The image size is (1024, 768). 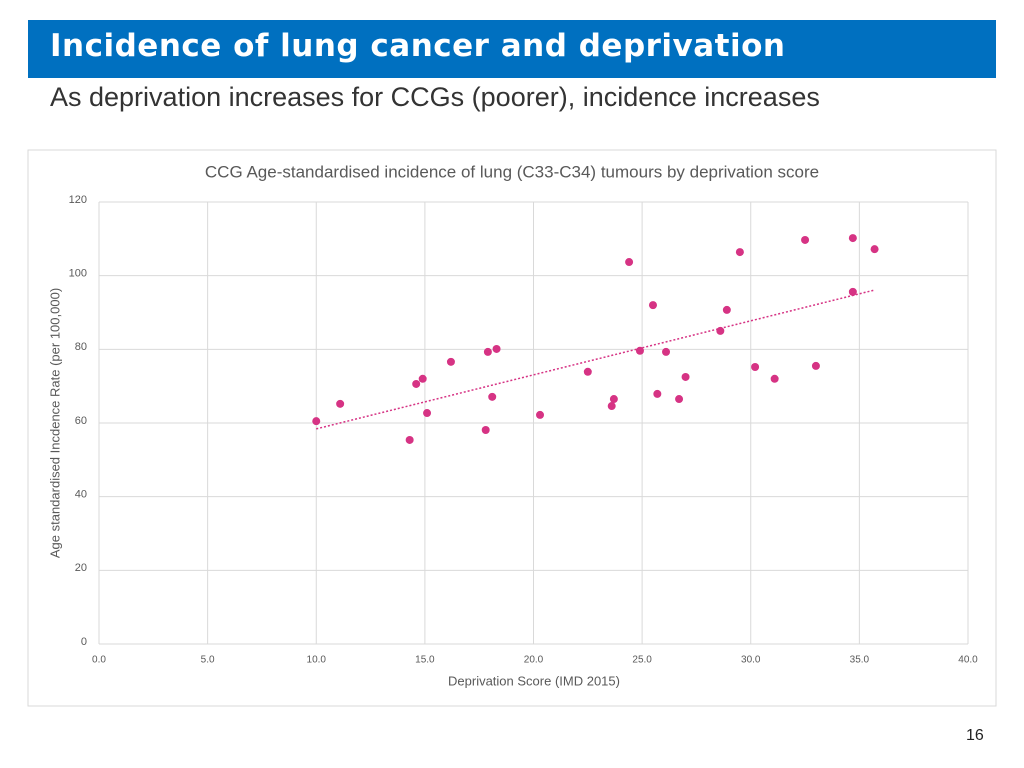 I want to click on x-tick-label: 35.0, so click(x=860, y=660).